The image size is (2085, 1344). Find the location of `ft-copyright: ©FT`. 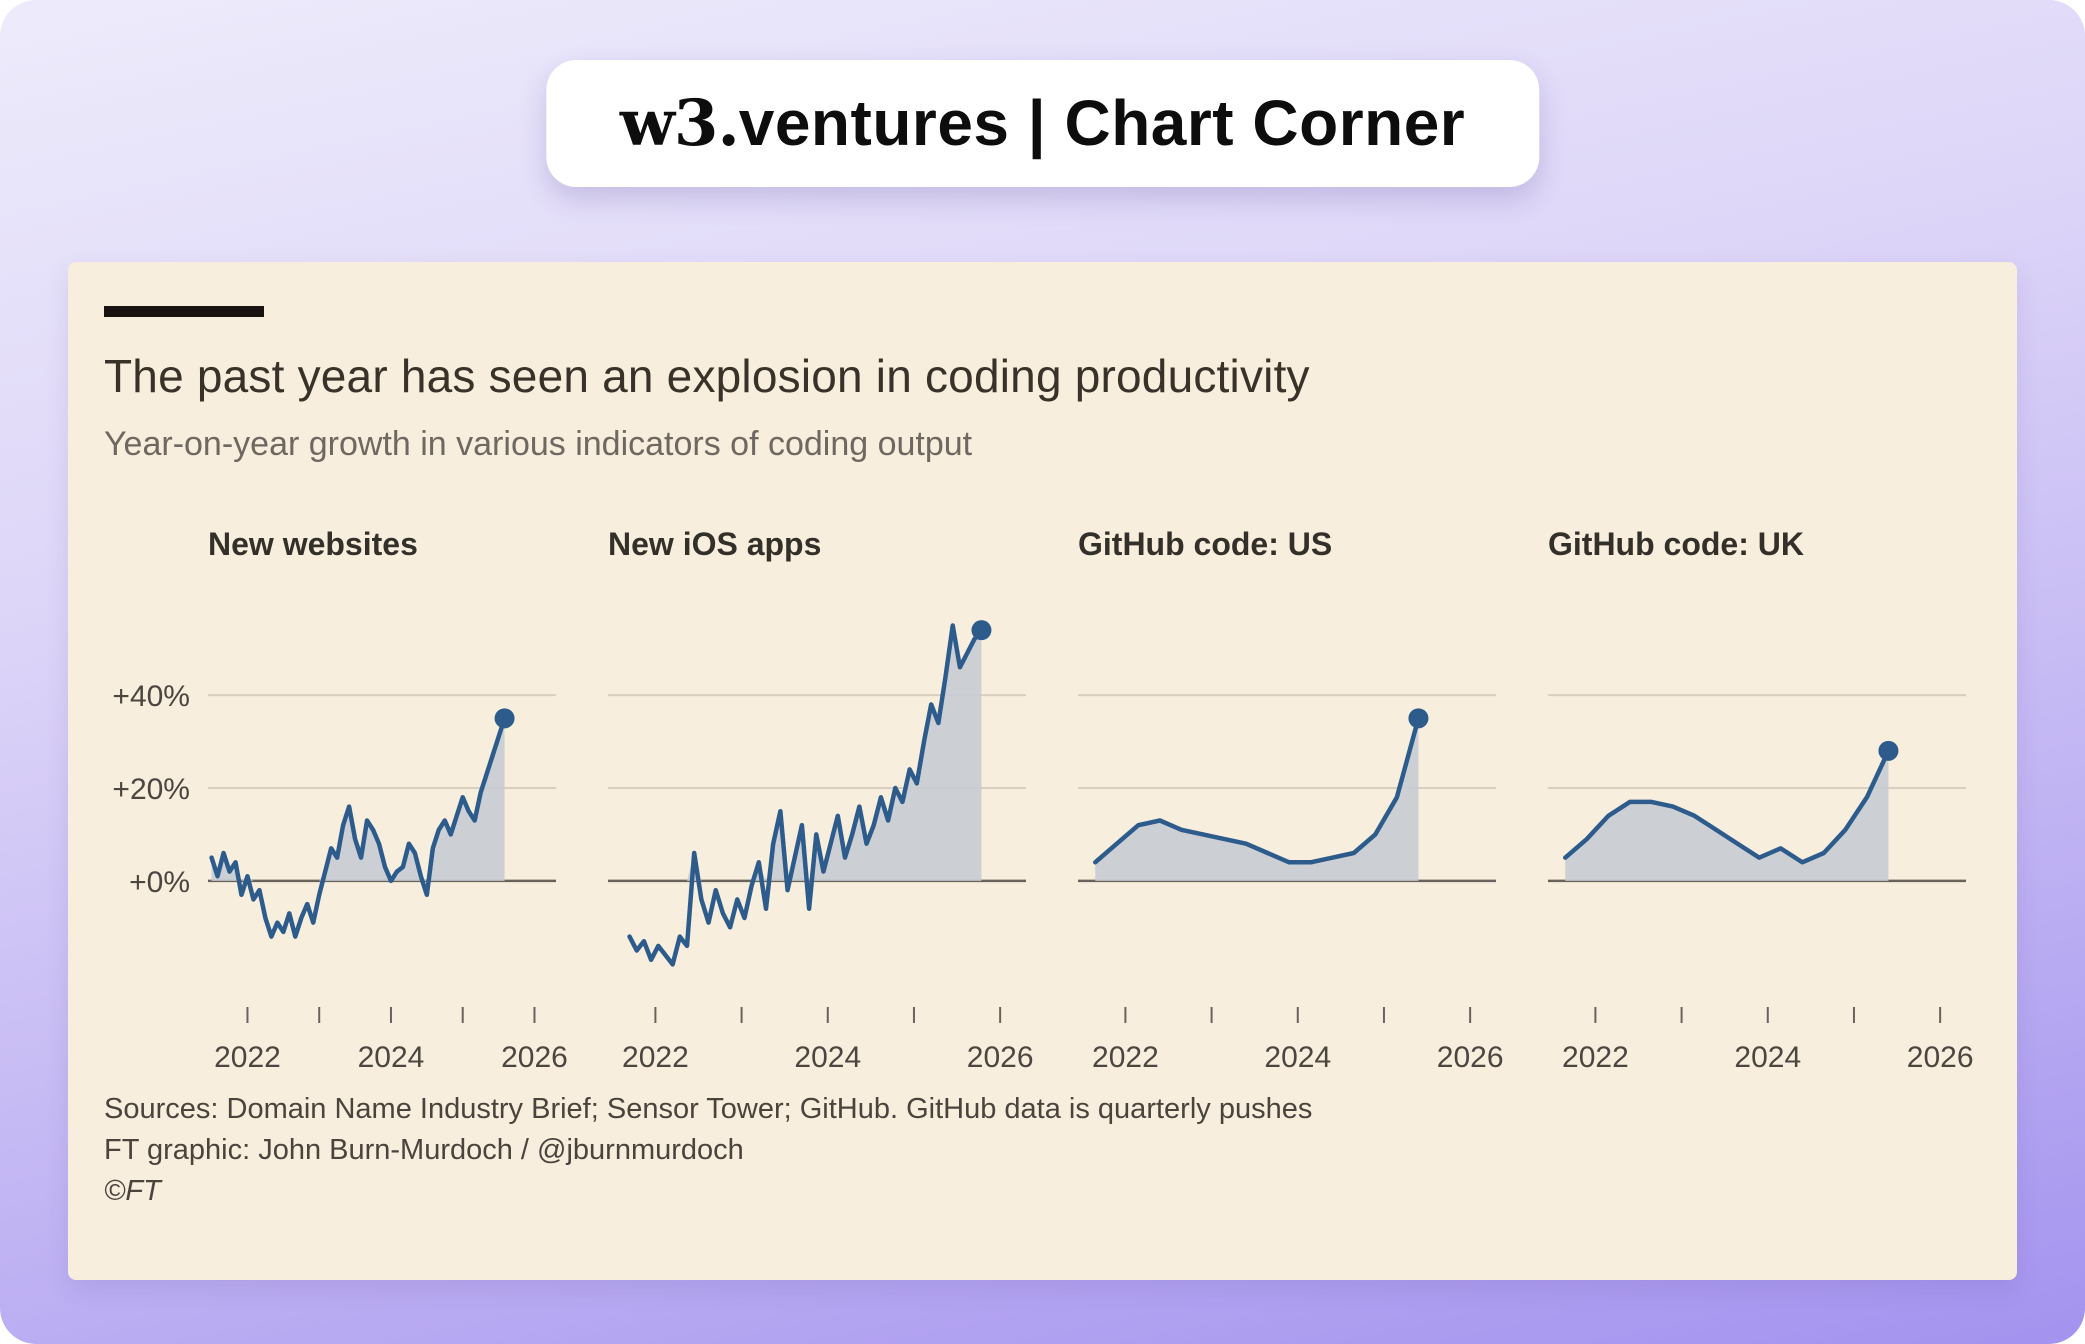

ft-copyright: ©FT is located at coordinates (132, 1191).